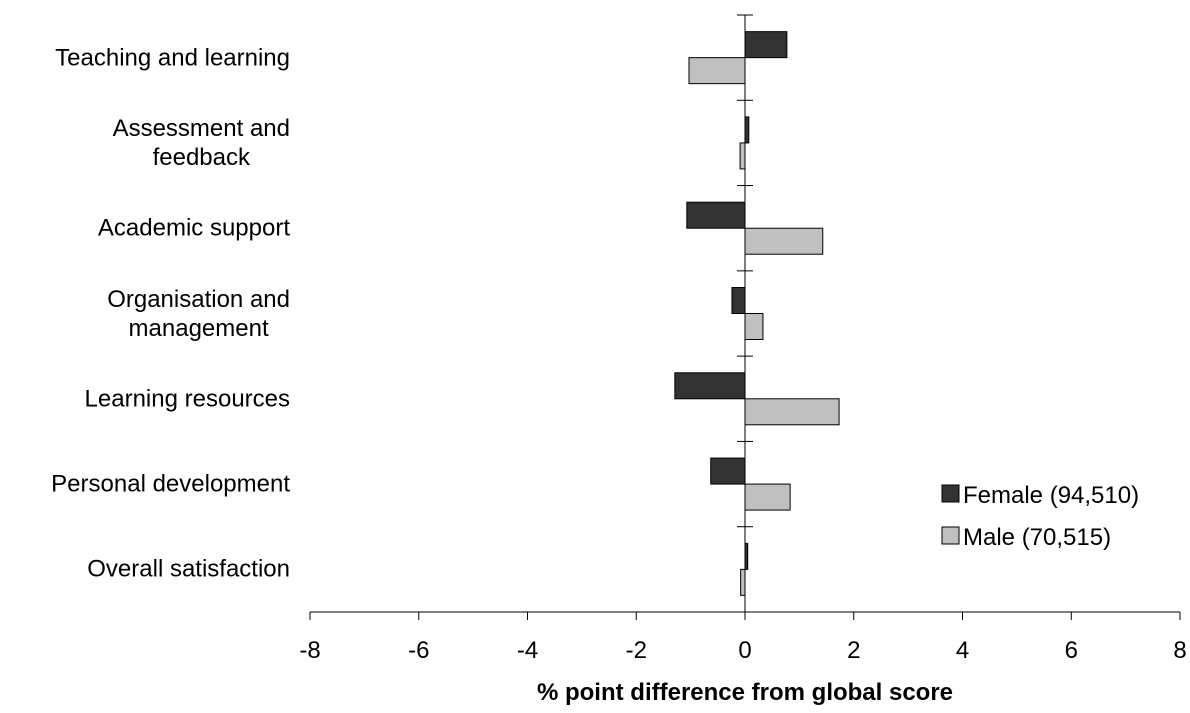 The height and width of the screenshot is (713, 1190). What do you see at coordinates (170, 484) in the screenshot?
I see `category-label: Personal development` at bounding box center [170, 484].